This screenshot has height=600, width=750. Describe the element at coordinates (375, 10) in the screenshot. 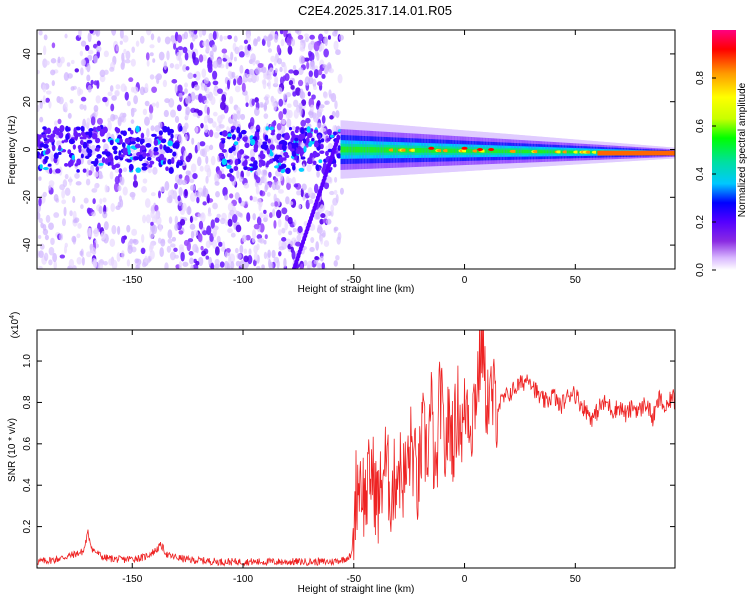

I see `chart-title: C2E4.2025.317.14.01.R05` at that location.